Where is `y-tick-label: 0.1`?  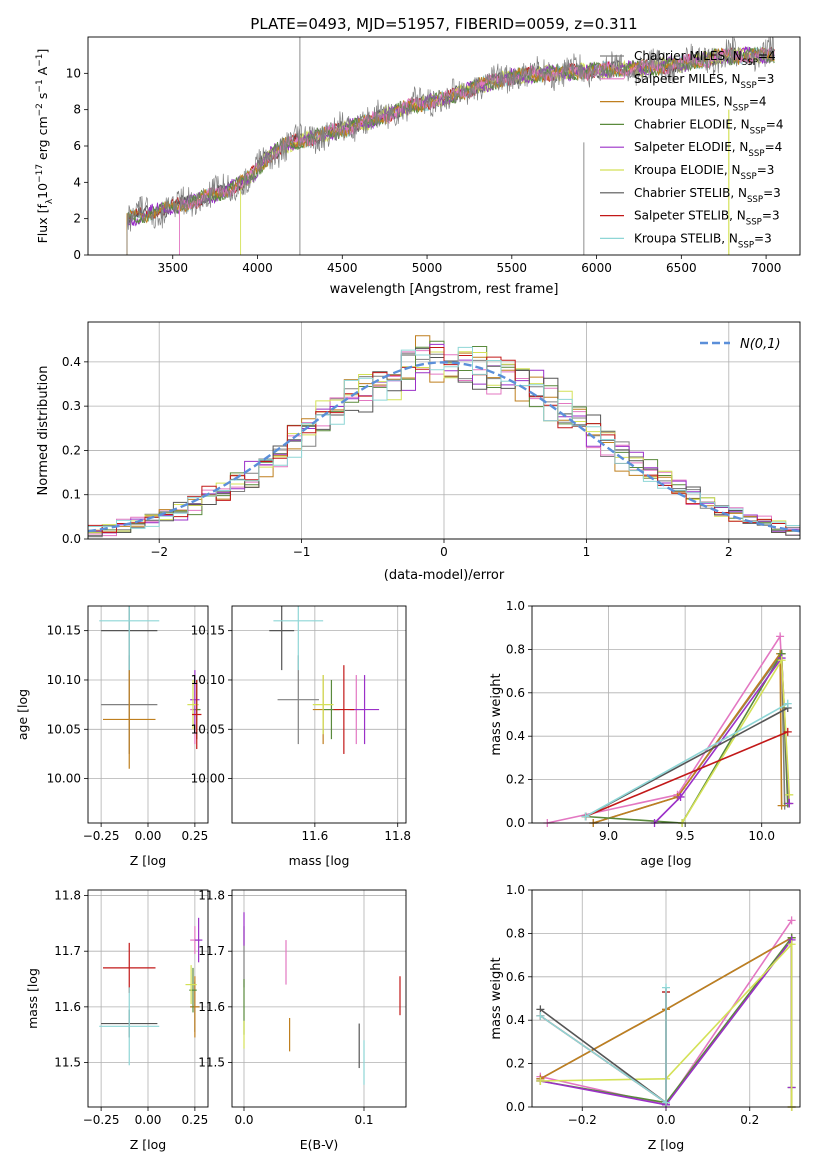 y-tick-label: 0.1 is located at coordinates (71, 495).